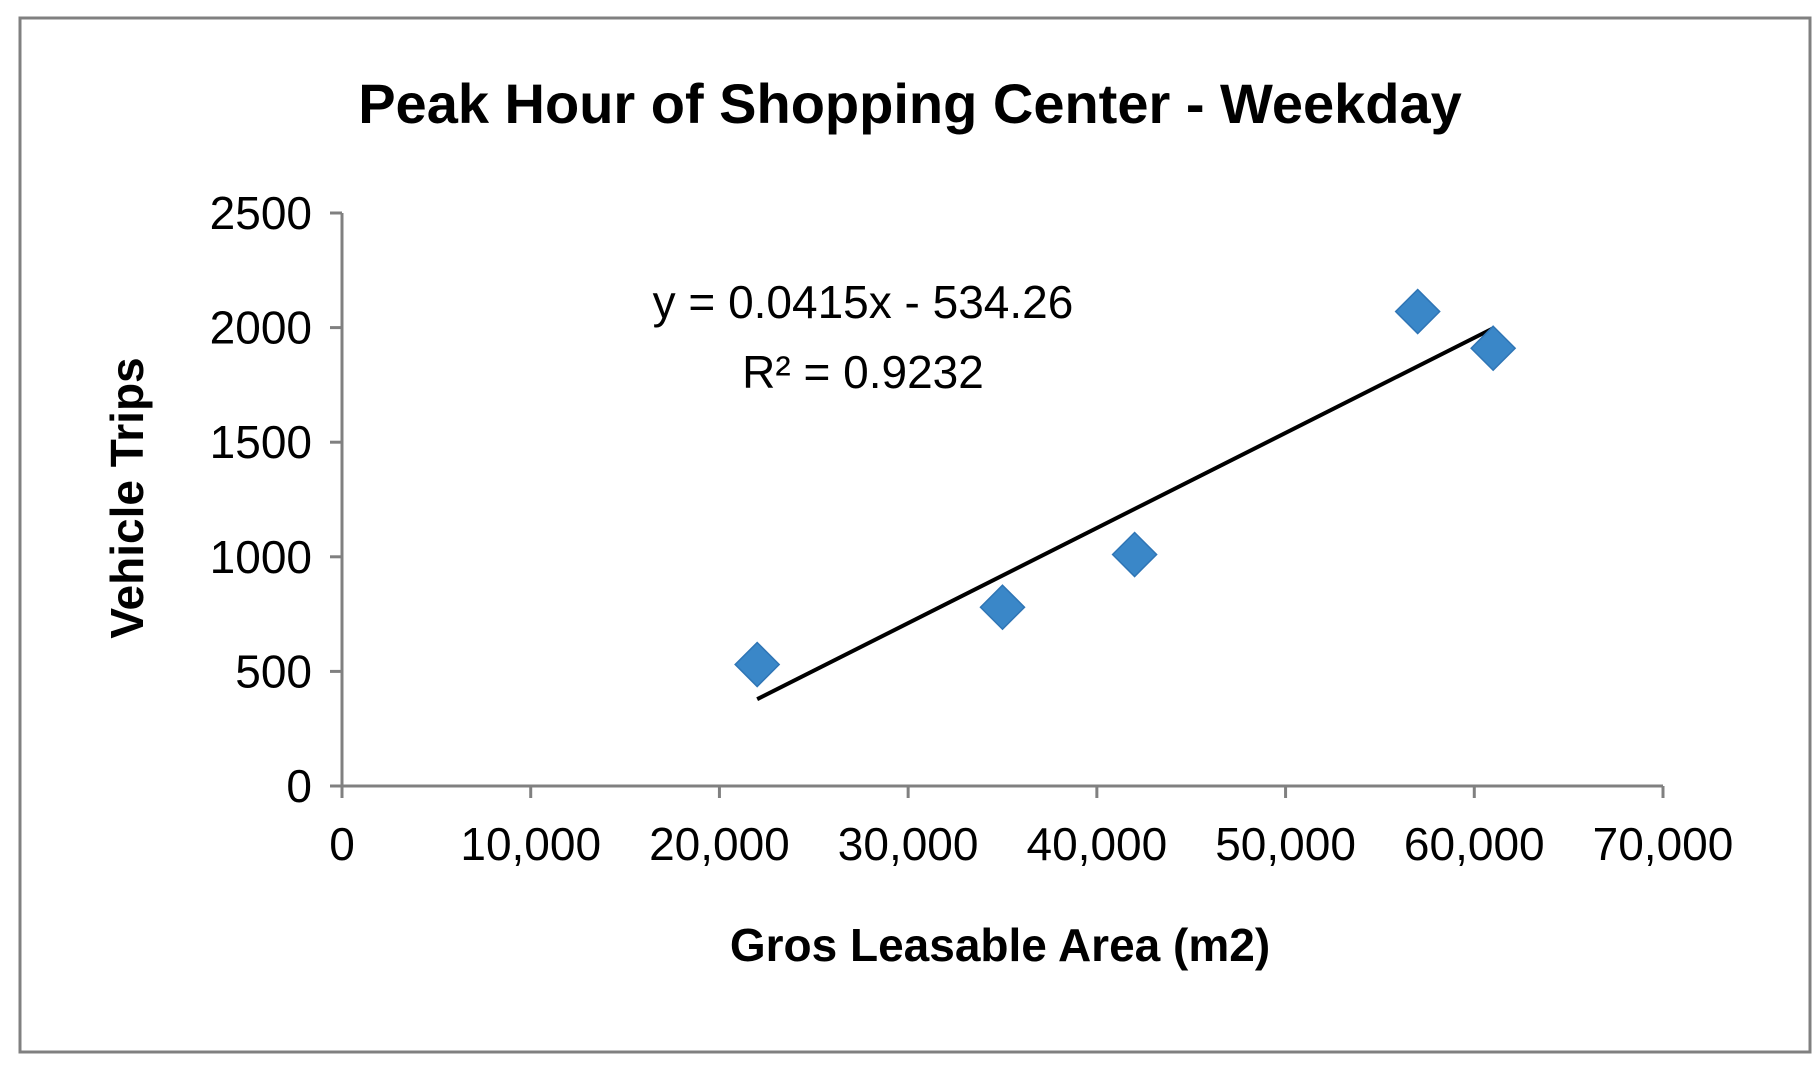 This screenshot has height=1073, width=1820. I want to click on y-tick-label: 2500, so click(261, 213).